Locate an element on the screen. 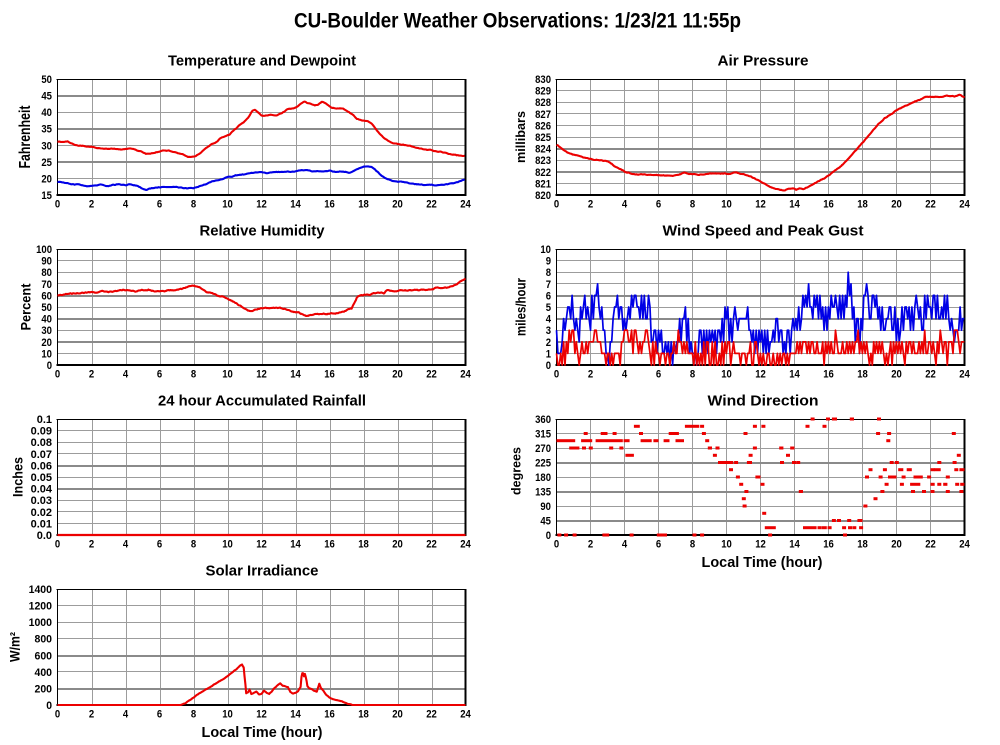 The width and height of the screenshot is (1000, 745). svg-text: Relative Humidity is located at coordinates (263, 231).